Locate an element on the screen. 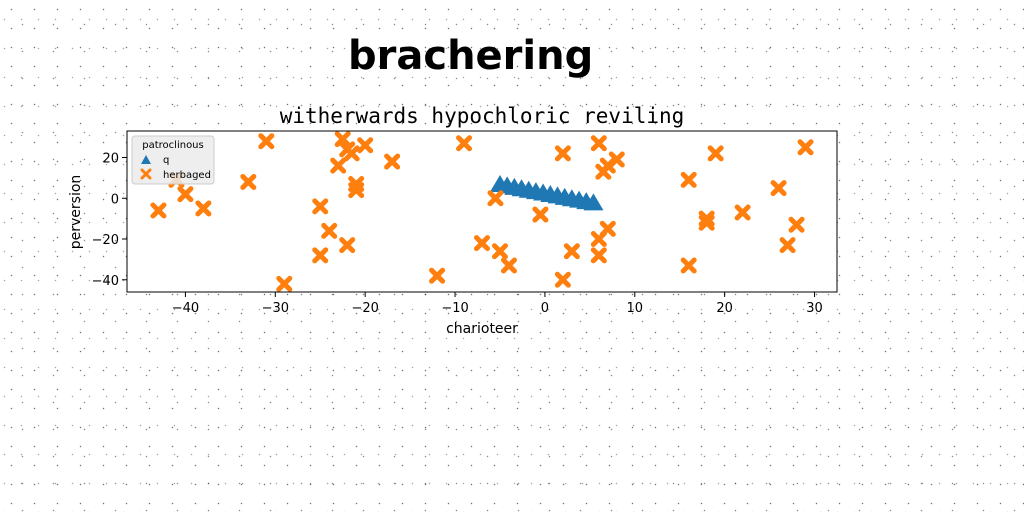 The image size is (1024, 512). point-q is located at coordinates (593, 202).